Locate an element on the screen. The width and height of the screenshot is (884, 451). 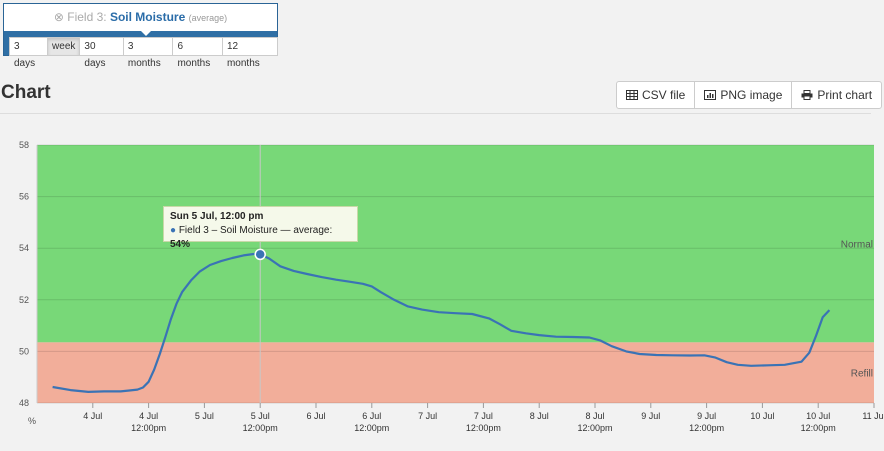
highlight-point is located at coordinates (260, 254).